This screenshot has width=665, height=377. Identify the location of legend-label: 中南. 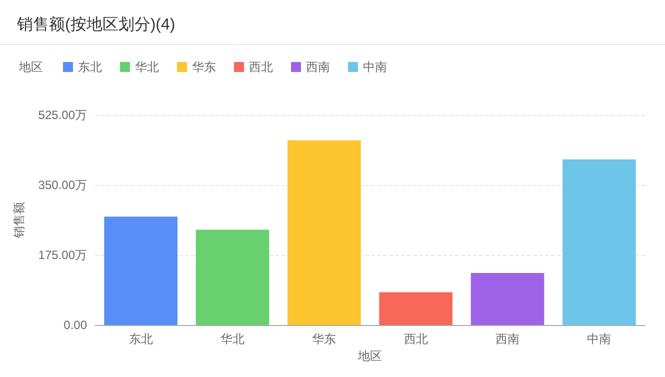
(375, 67).